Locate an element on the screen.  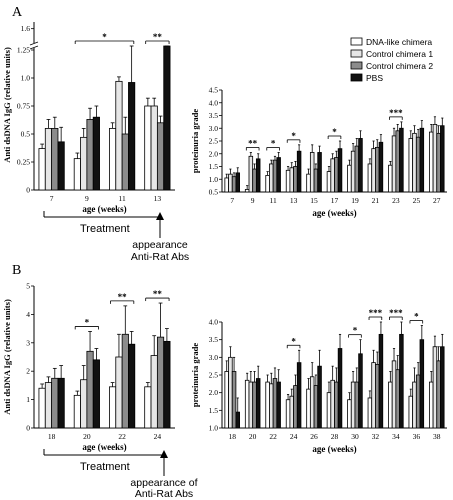
y-tick-label: 4 is located at coordinates (28, 314).